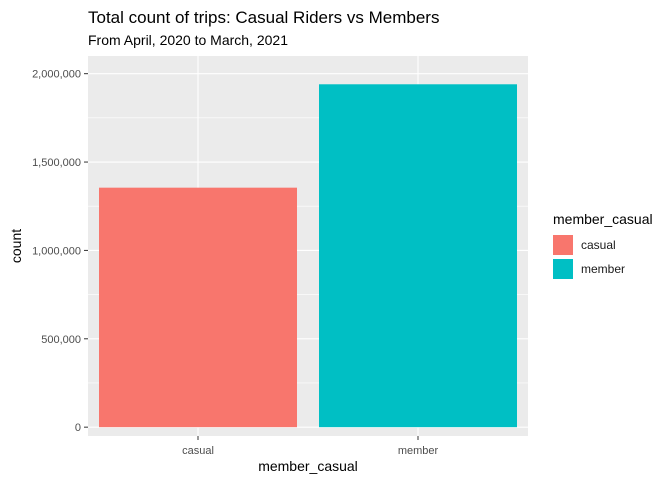 This screenshot has height=480, width=672. I want to click on x-tick-label: casual, so click(198, 451).